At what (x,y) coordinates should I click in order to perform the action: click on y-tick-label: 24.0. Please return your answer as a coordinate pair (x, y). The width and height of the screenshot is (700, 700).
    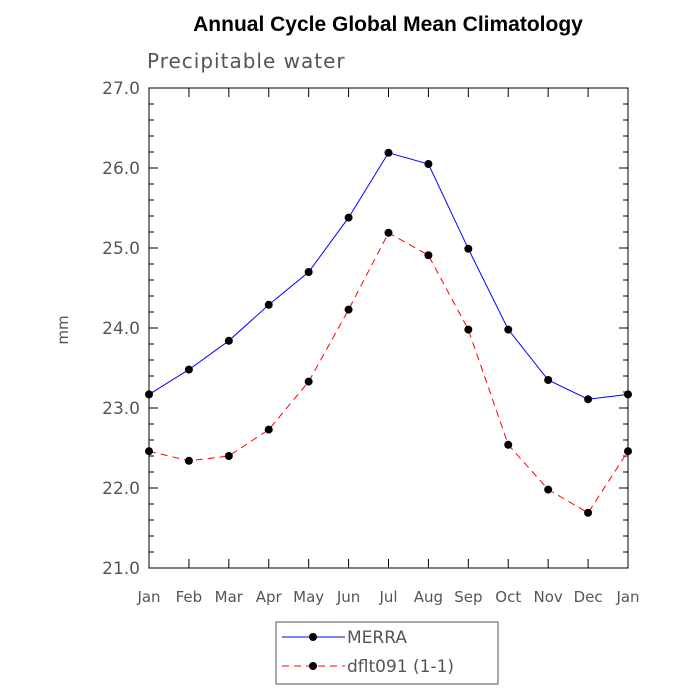
    Looking at the image, I should click on (121, 329).